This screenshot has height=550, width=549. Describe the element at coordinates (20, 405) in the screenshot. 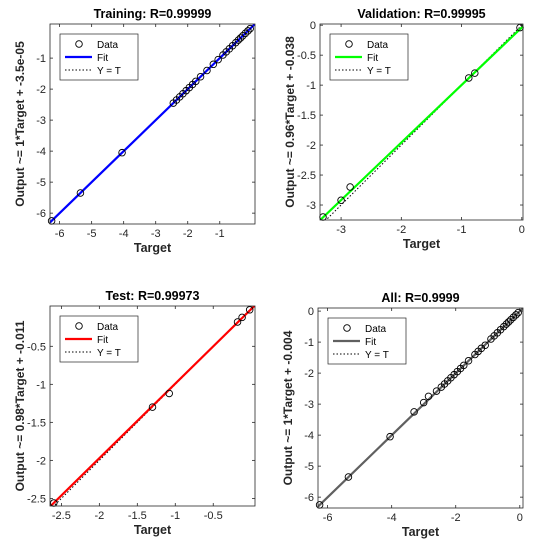

I see `y-axis-label: Output ~= 0.98*Target + -0.011` at that location.